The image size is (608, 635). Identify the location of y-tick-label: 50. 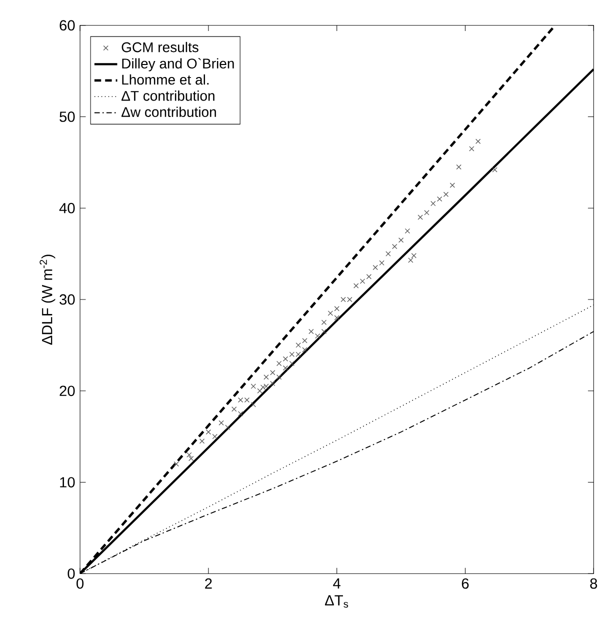
(67, 117).